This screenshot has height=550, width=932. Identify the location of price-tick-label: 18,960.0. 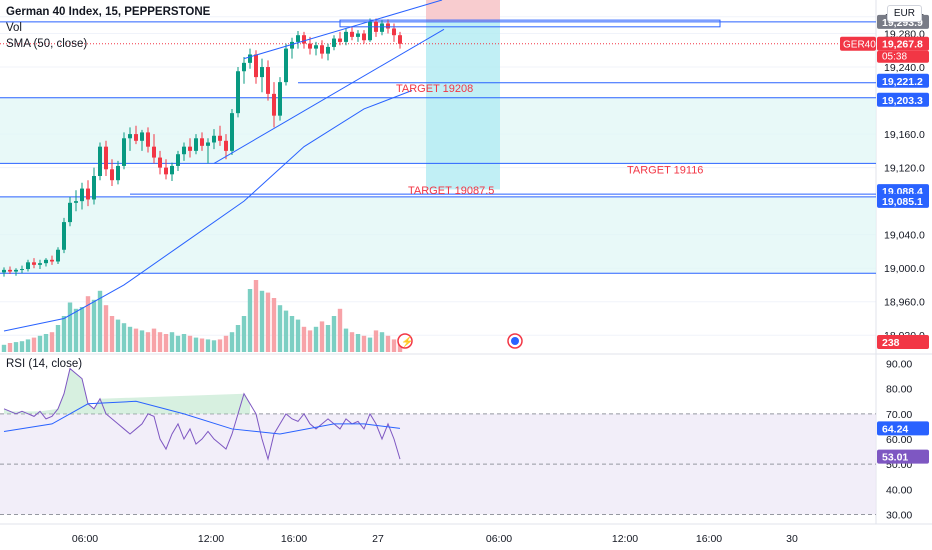
(904, 303).